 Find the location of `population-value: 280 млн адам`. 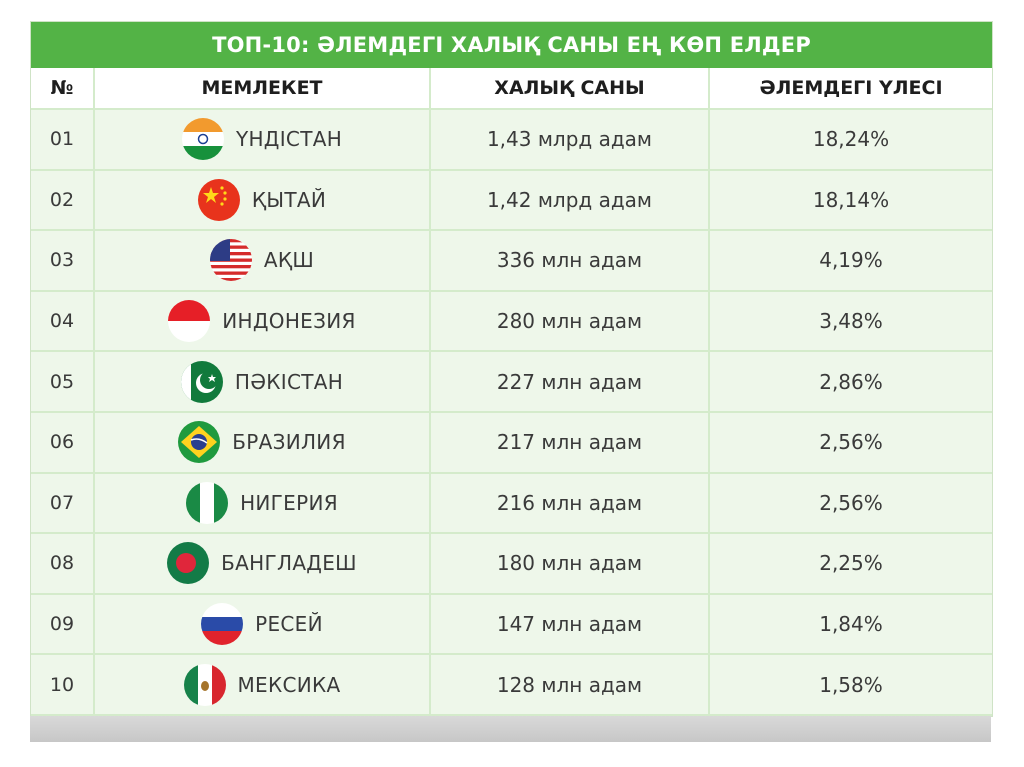

population-value: 280 млн адам is located at coordinates (570, 321).